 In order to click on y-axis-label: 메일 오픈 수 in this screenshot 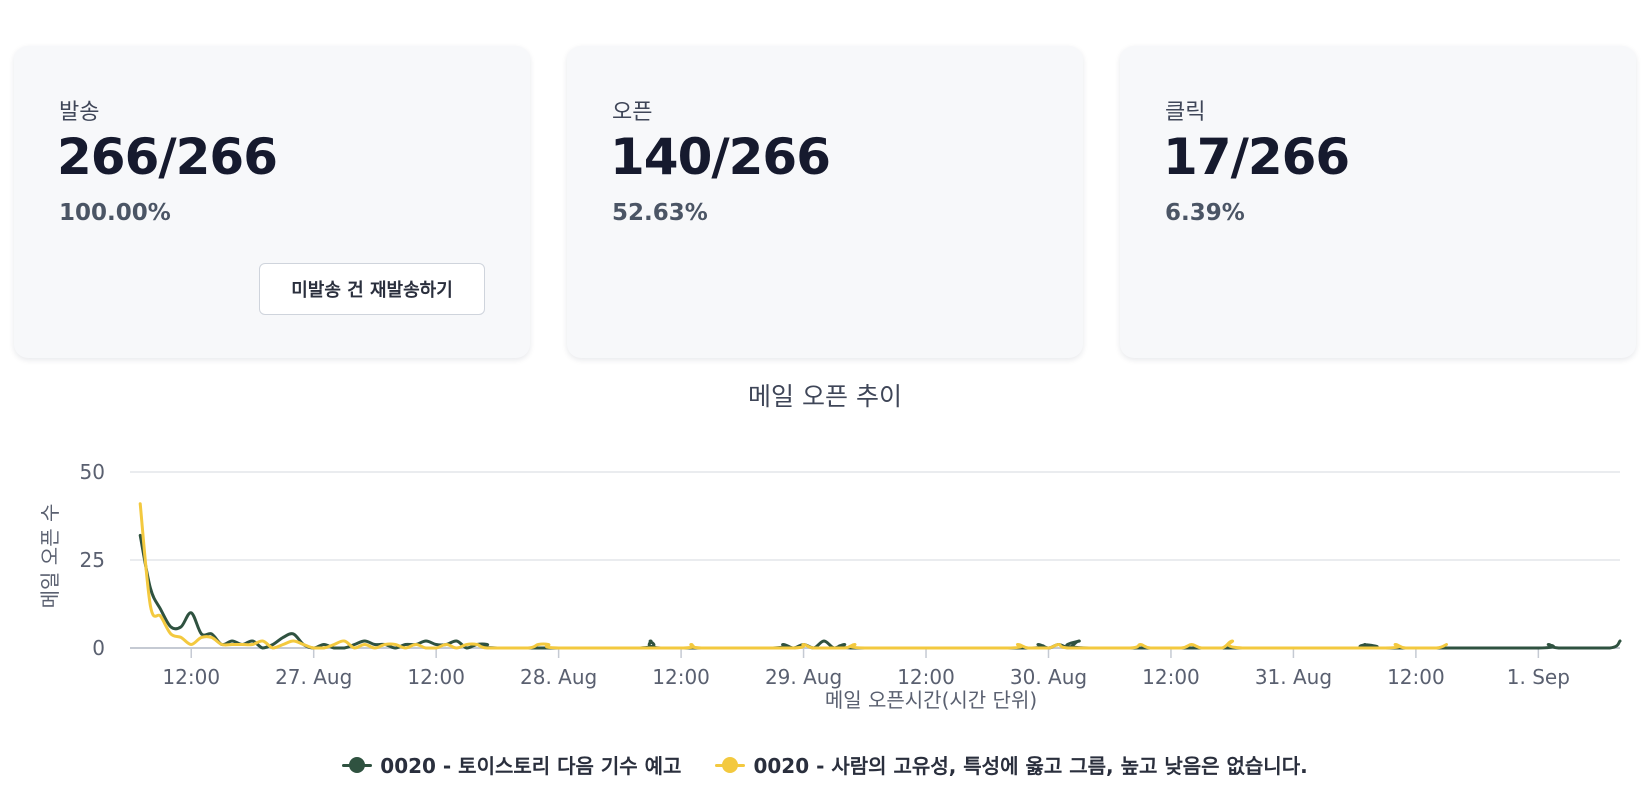, I will do `click(50, 556)`.